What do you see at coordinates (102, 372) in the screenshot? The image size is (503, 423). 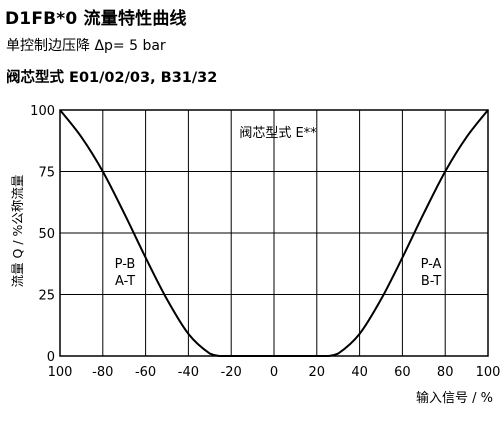 I see `x-tick-label: -80` at bounding box center [102, 372].